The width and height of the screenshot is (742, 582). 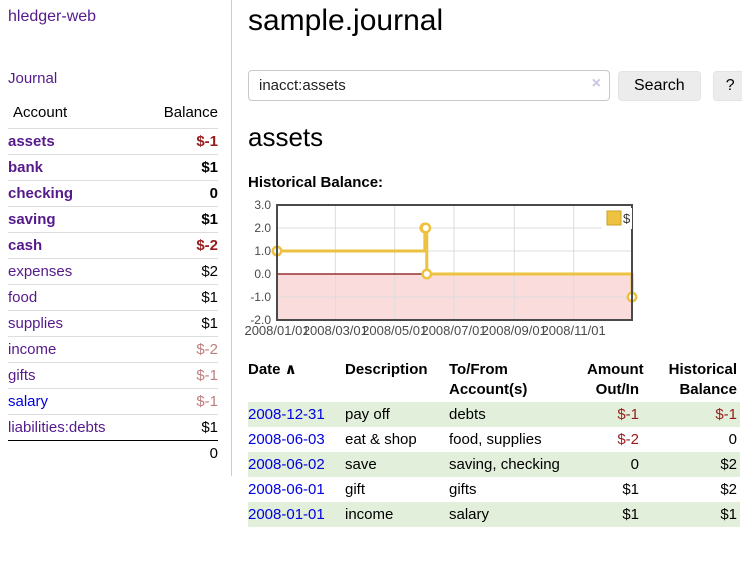 I want to click on register-row: 2008-06-02 save saving, checking 0 $2, so click(x=494, y=464).